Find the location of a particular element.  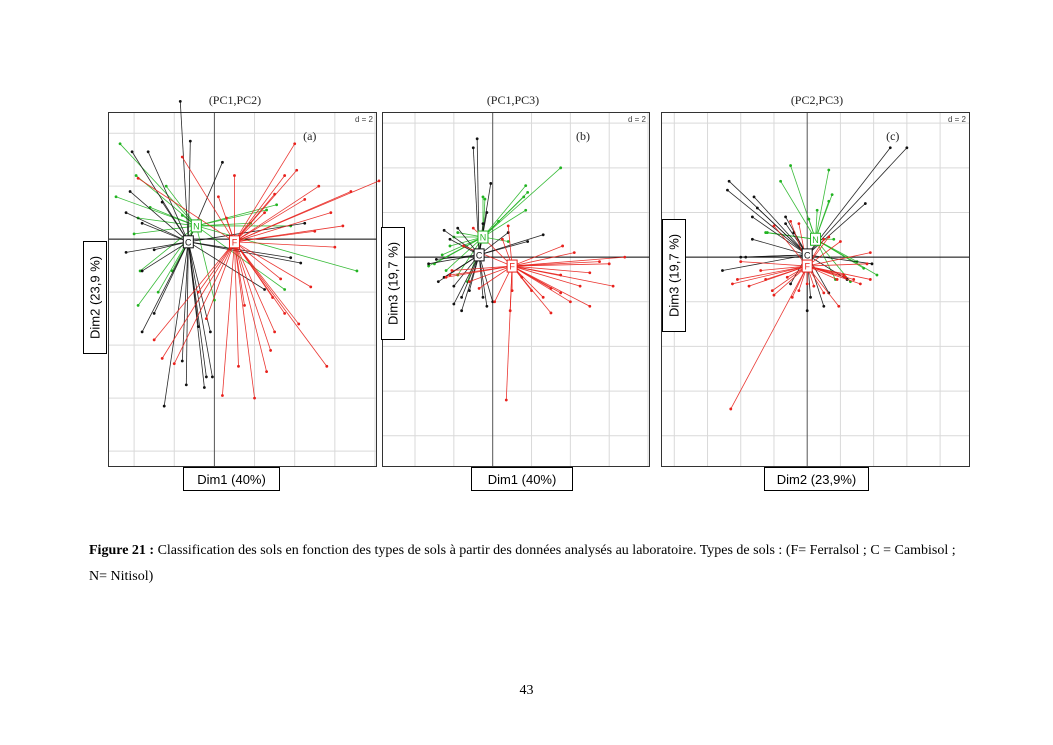

plot-frame is located at coordinates (242, 289).